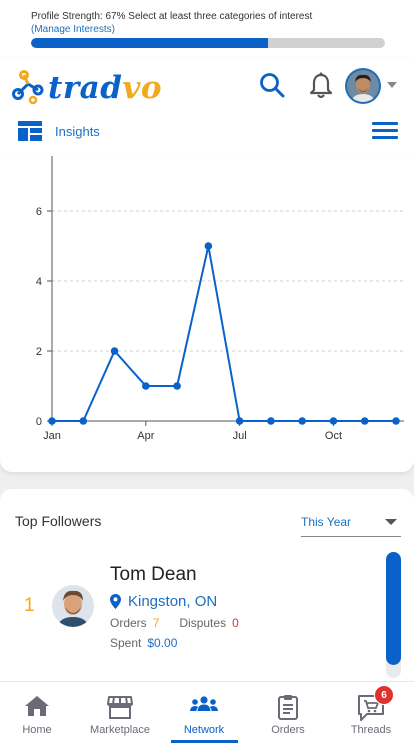 The width and height of the screenshot is (414, 743). I want to click on nav-threads-label: Threads, so click(371, 730).